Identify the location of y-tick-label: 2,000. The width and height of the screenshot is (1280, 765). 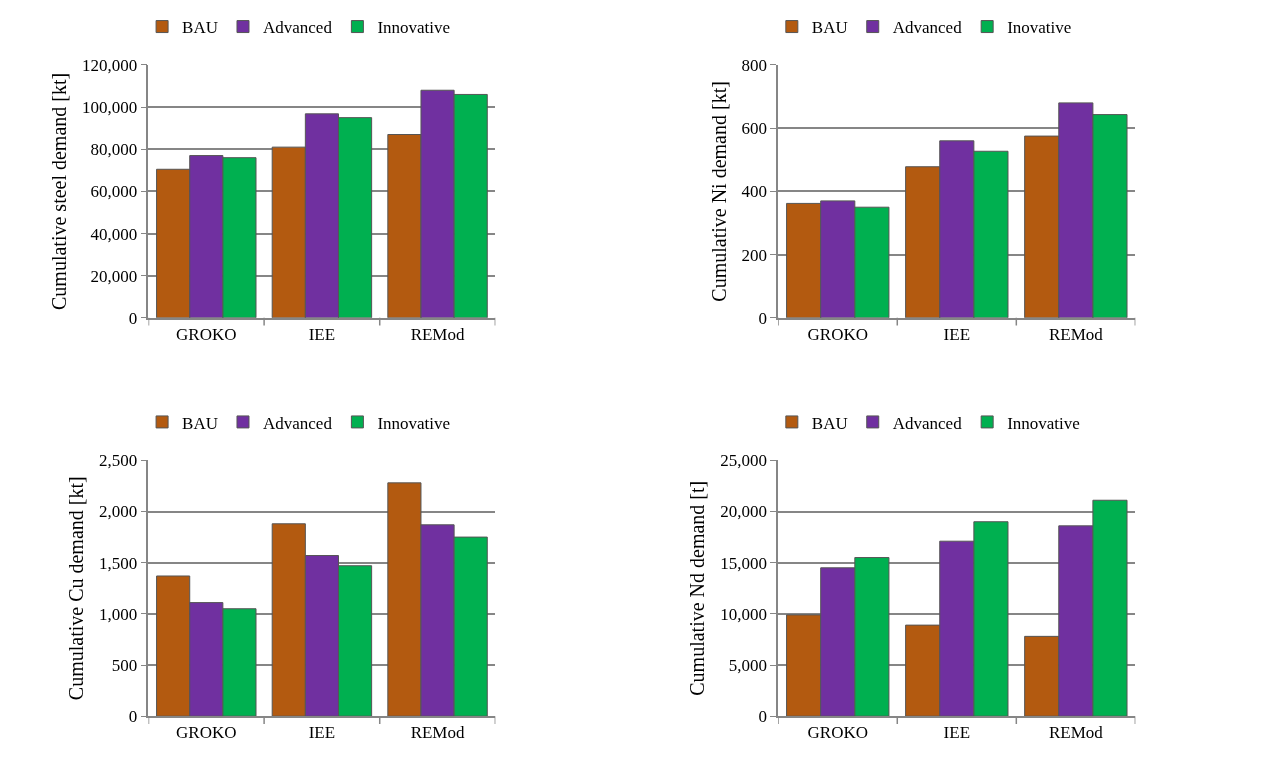
(118, 512).